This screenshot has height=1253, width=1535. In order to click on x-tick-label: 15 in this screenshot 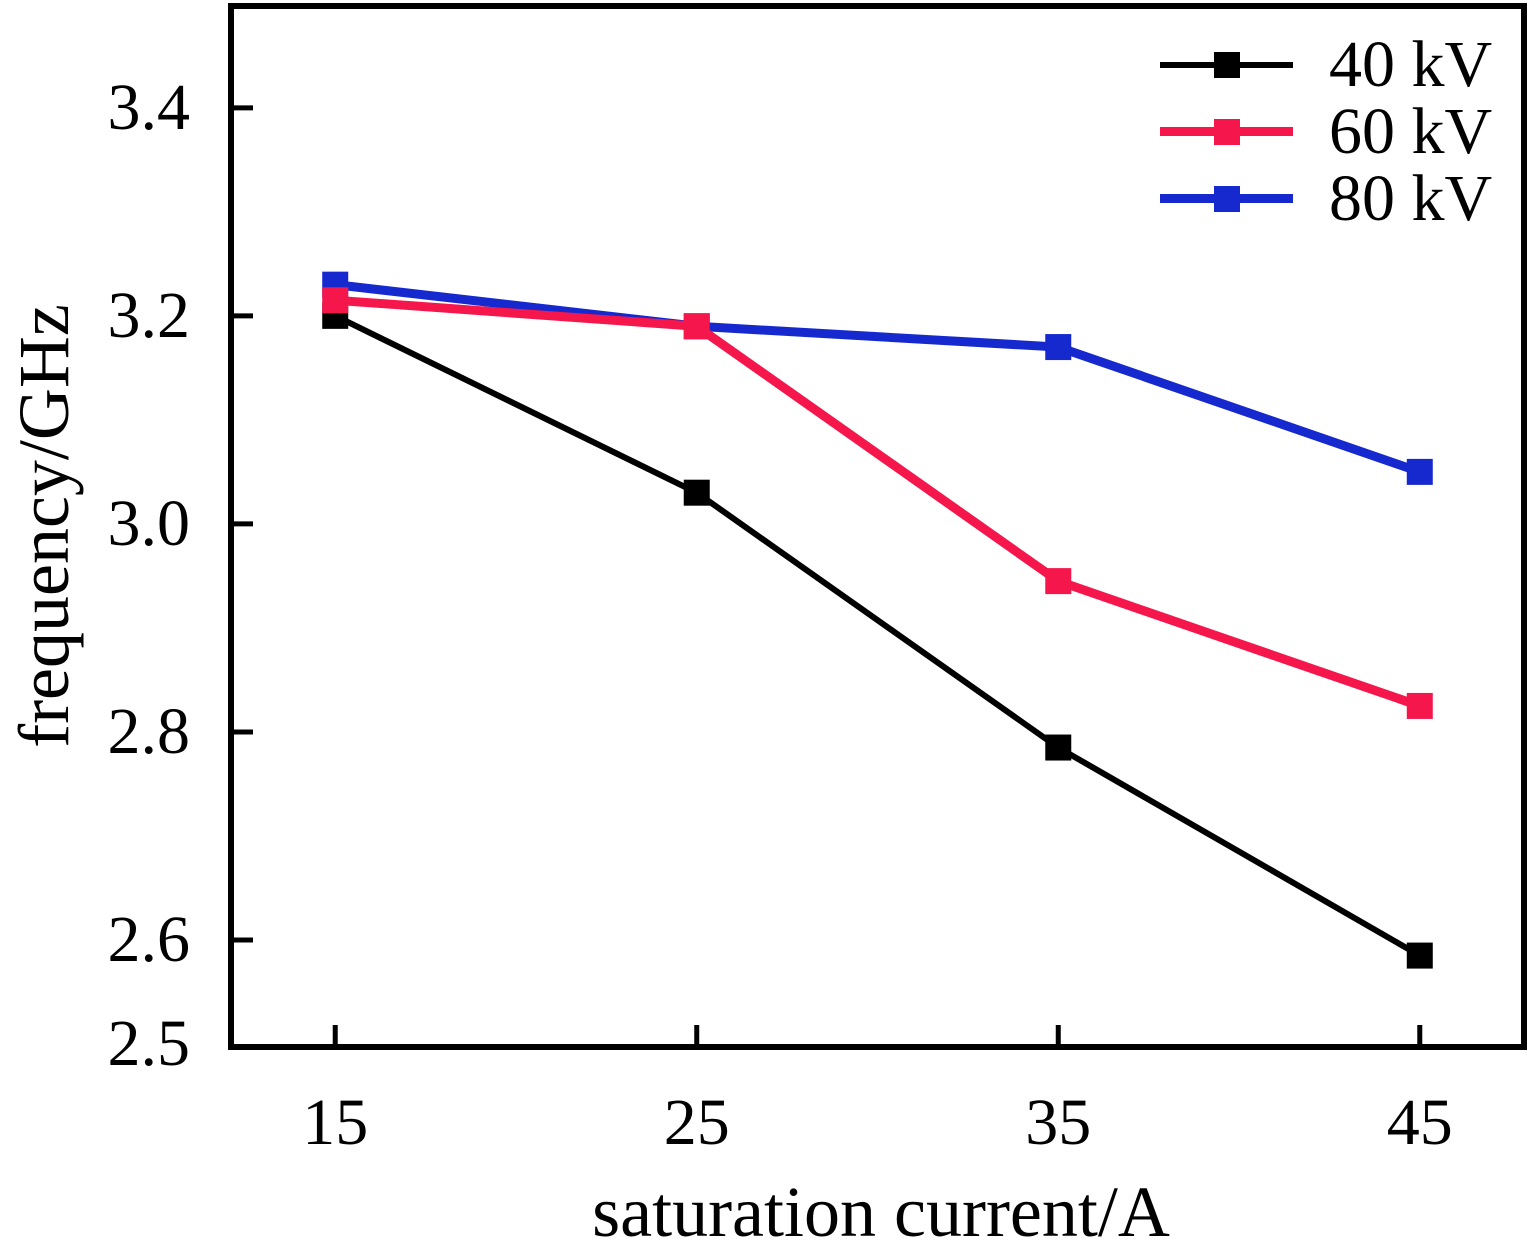, I will do `click(335, 1122)`.